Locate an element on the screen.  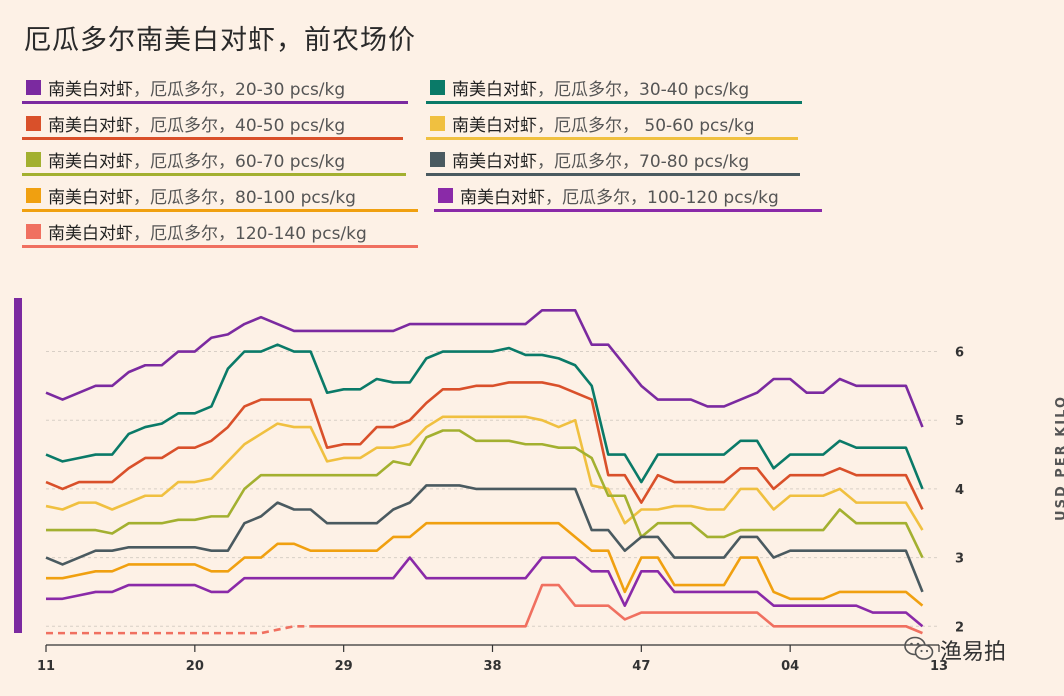
y-tick-label: 4 is located at coordinates (959, 490).